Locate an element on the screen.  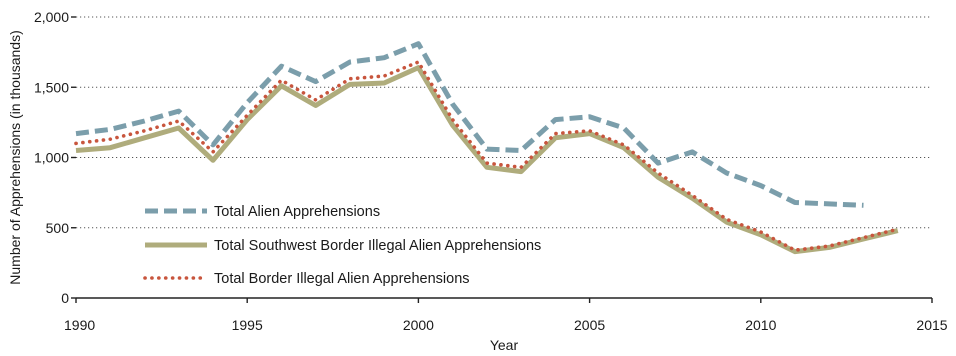
x-tick-label: 2000 is located at coordinates (418, 325).